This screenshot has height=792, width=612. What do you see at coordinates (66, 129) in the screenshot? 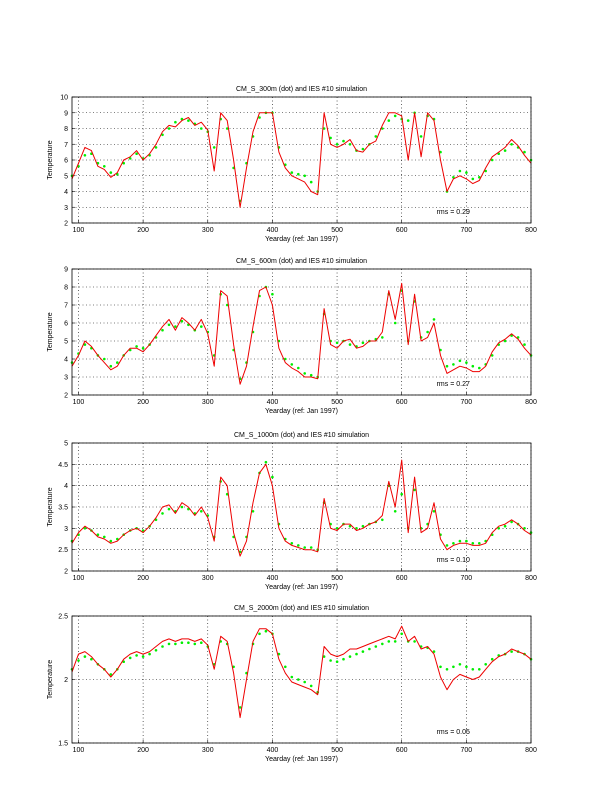
I see `y-tick-label: 8` at bounding box center [66, 129].